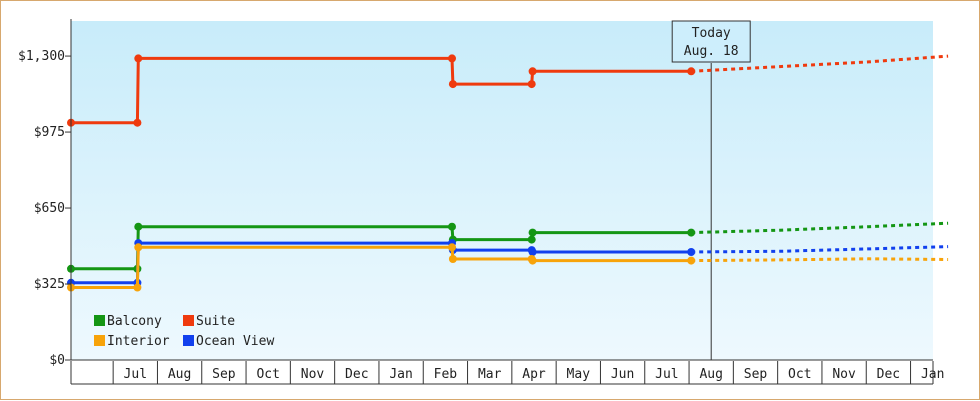  What do you see at coordinates (446, 374) in the screenshot?
I see `x-tick-label: Feb` at bounding box center [446, 374].